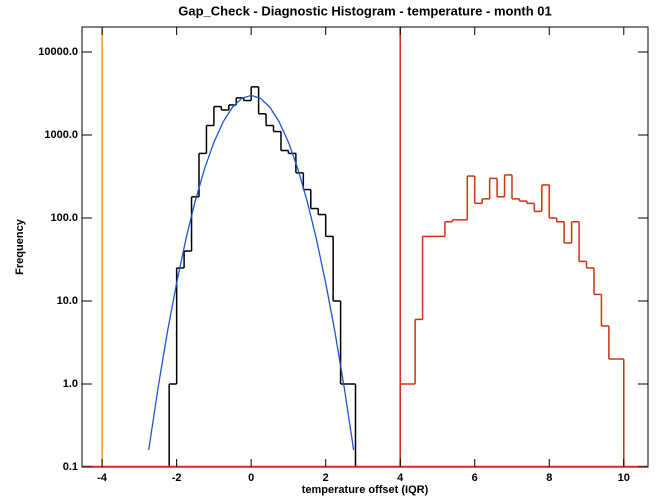  What do you see at coordinates (400, 478) in the screenshot?
I see `x-tick-label: 4` at bounding box center [400, 478].